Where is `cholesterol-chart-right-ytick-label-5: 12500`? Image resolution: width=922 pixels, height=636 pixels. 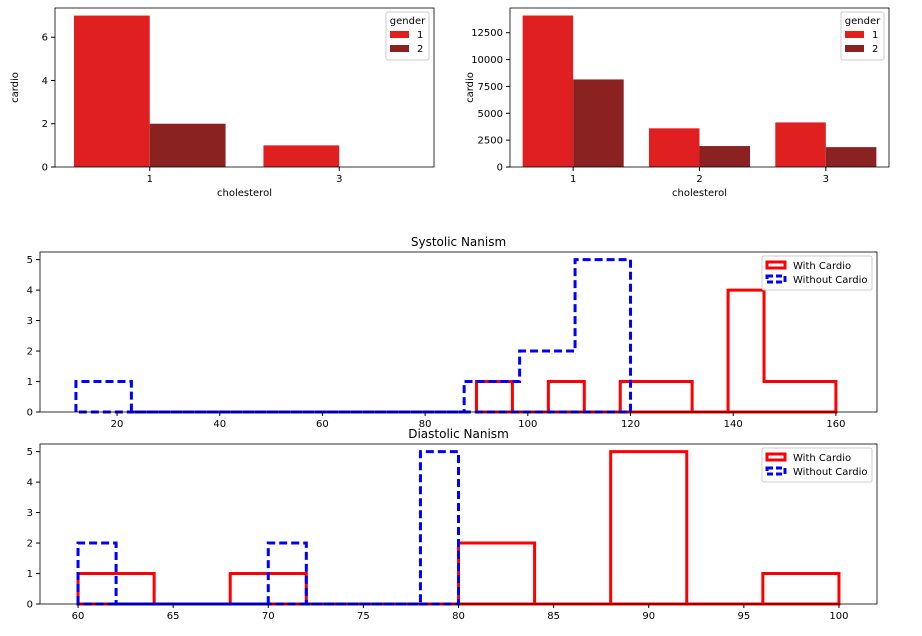 cholesterol-chart-right-ytick-label-5: 12500 is located at coordinates (487, 33).